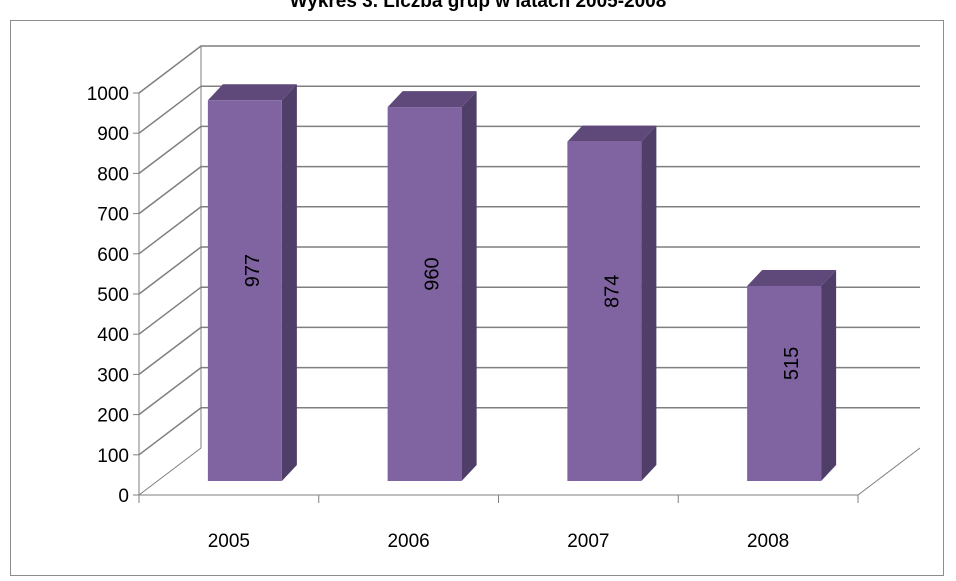 This screenshot has height=581, width=956. What do you see at coordinates (108, 94) in the screenshot?
I see `y-tick-label: 1000` at bounding box center [108, 94].